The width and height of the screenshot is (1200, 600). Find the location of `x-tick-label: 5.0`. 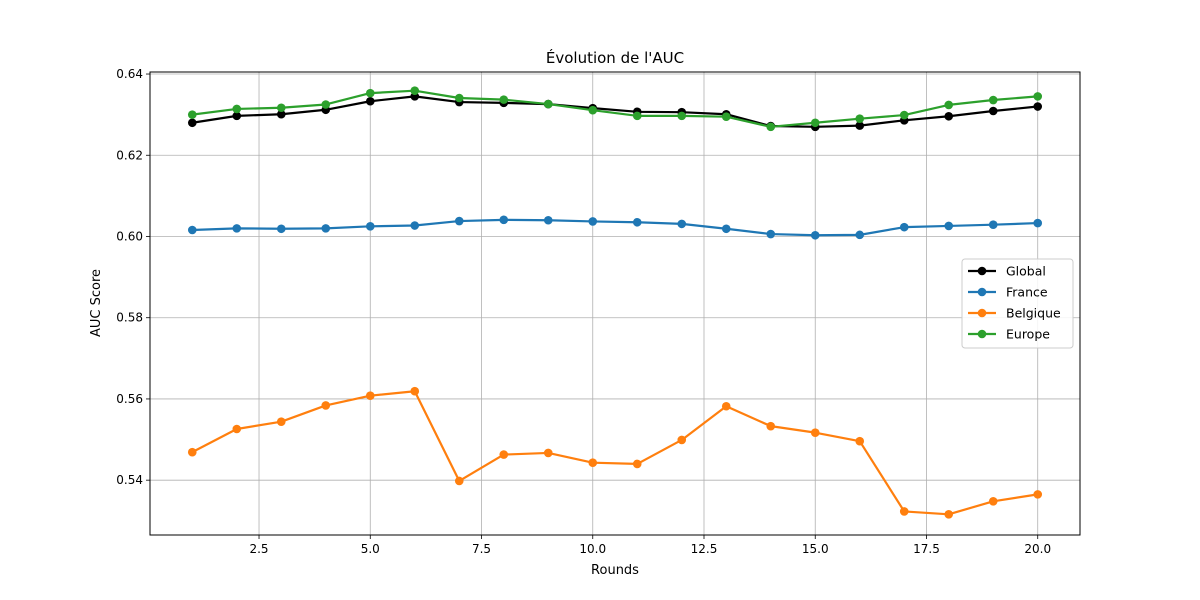

x-tick-label: 5.0 is located at coordinates (370, 549).